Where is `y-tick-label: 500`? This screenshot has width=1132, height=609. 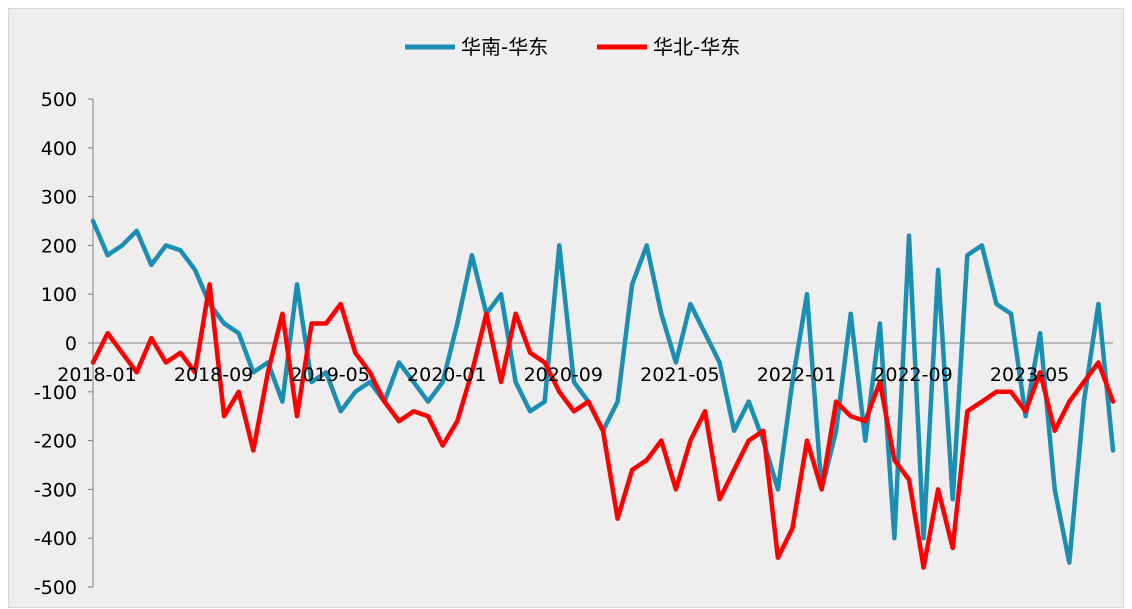 y-tick-label: 500 is located at coordinates (59, 100).